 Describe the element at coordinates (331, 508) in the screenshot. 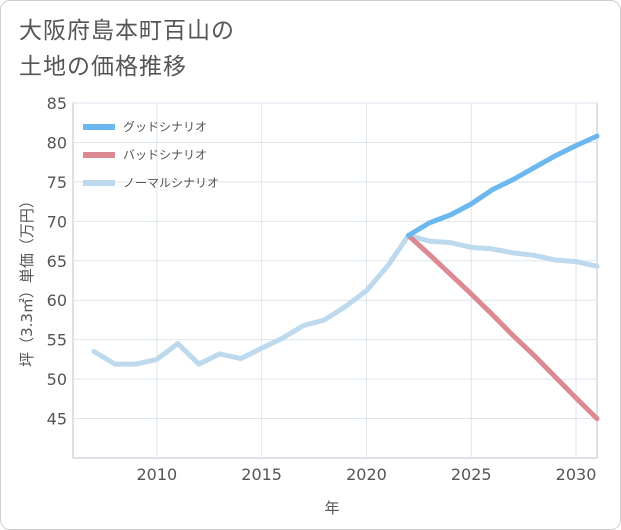

I see `x-axis-label: 年` at that location.